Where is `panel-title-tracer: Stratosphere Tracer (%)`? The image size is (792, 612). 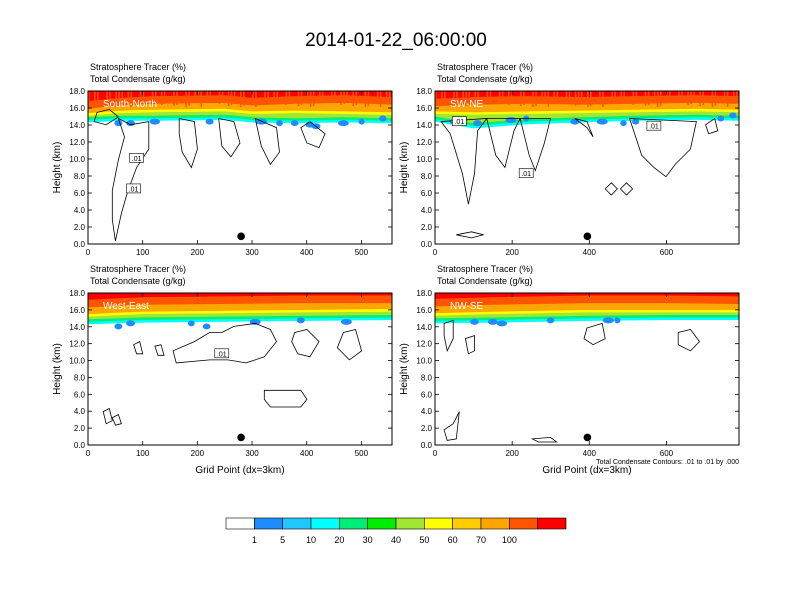
panel-title-tracer: Stratosphere Tracer (%) is located at coordinates (485, 67).